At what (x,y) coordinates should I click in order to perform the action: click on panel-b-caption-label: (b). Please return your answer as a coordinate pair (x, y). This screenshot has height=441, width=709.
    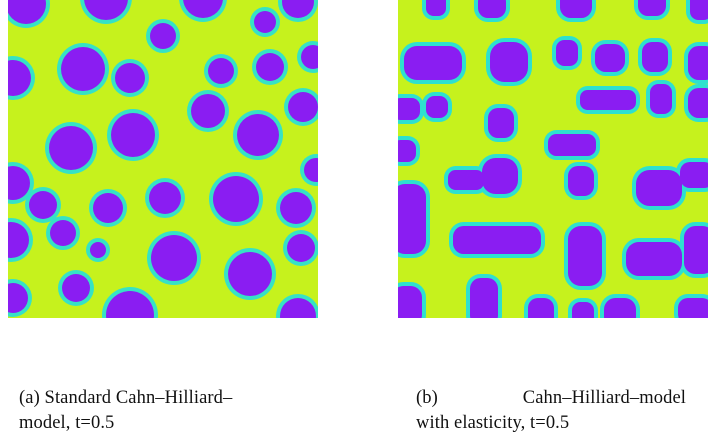
    Looking at the image, I should click on (427, 398).